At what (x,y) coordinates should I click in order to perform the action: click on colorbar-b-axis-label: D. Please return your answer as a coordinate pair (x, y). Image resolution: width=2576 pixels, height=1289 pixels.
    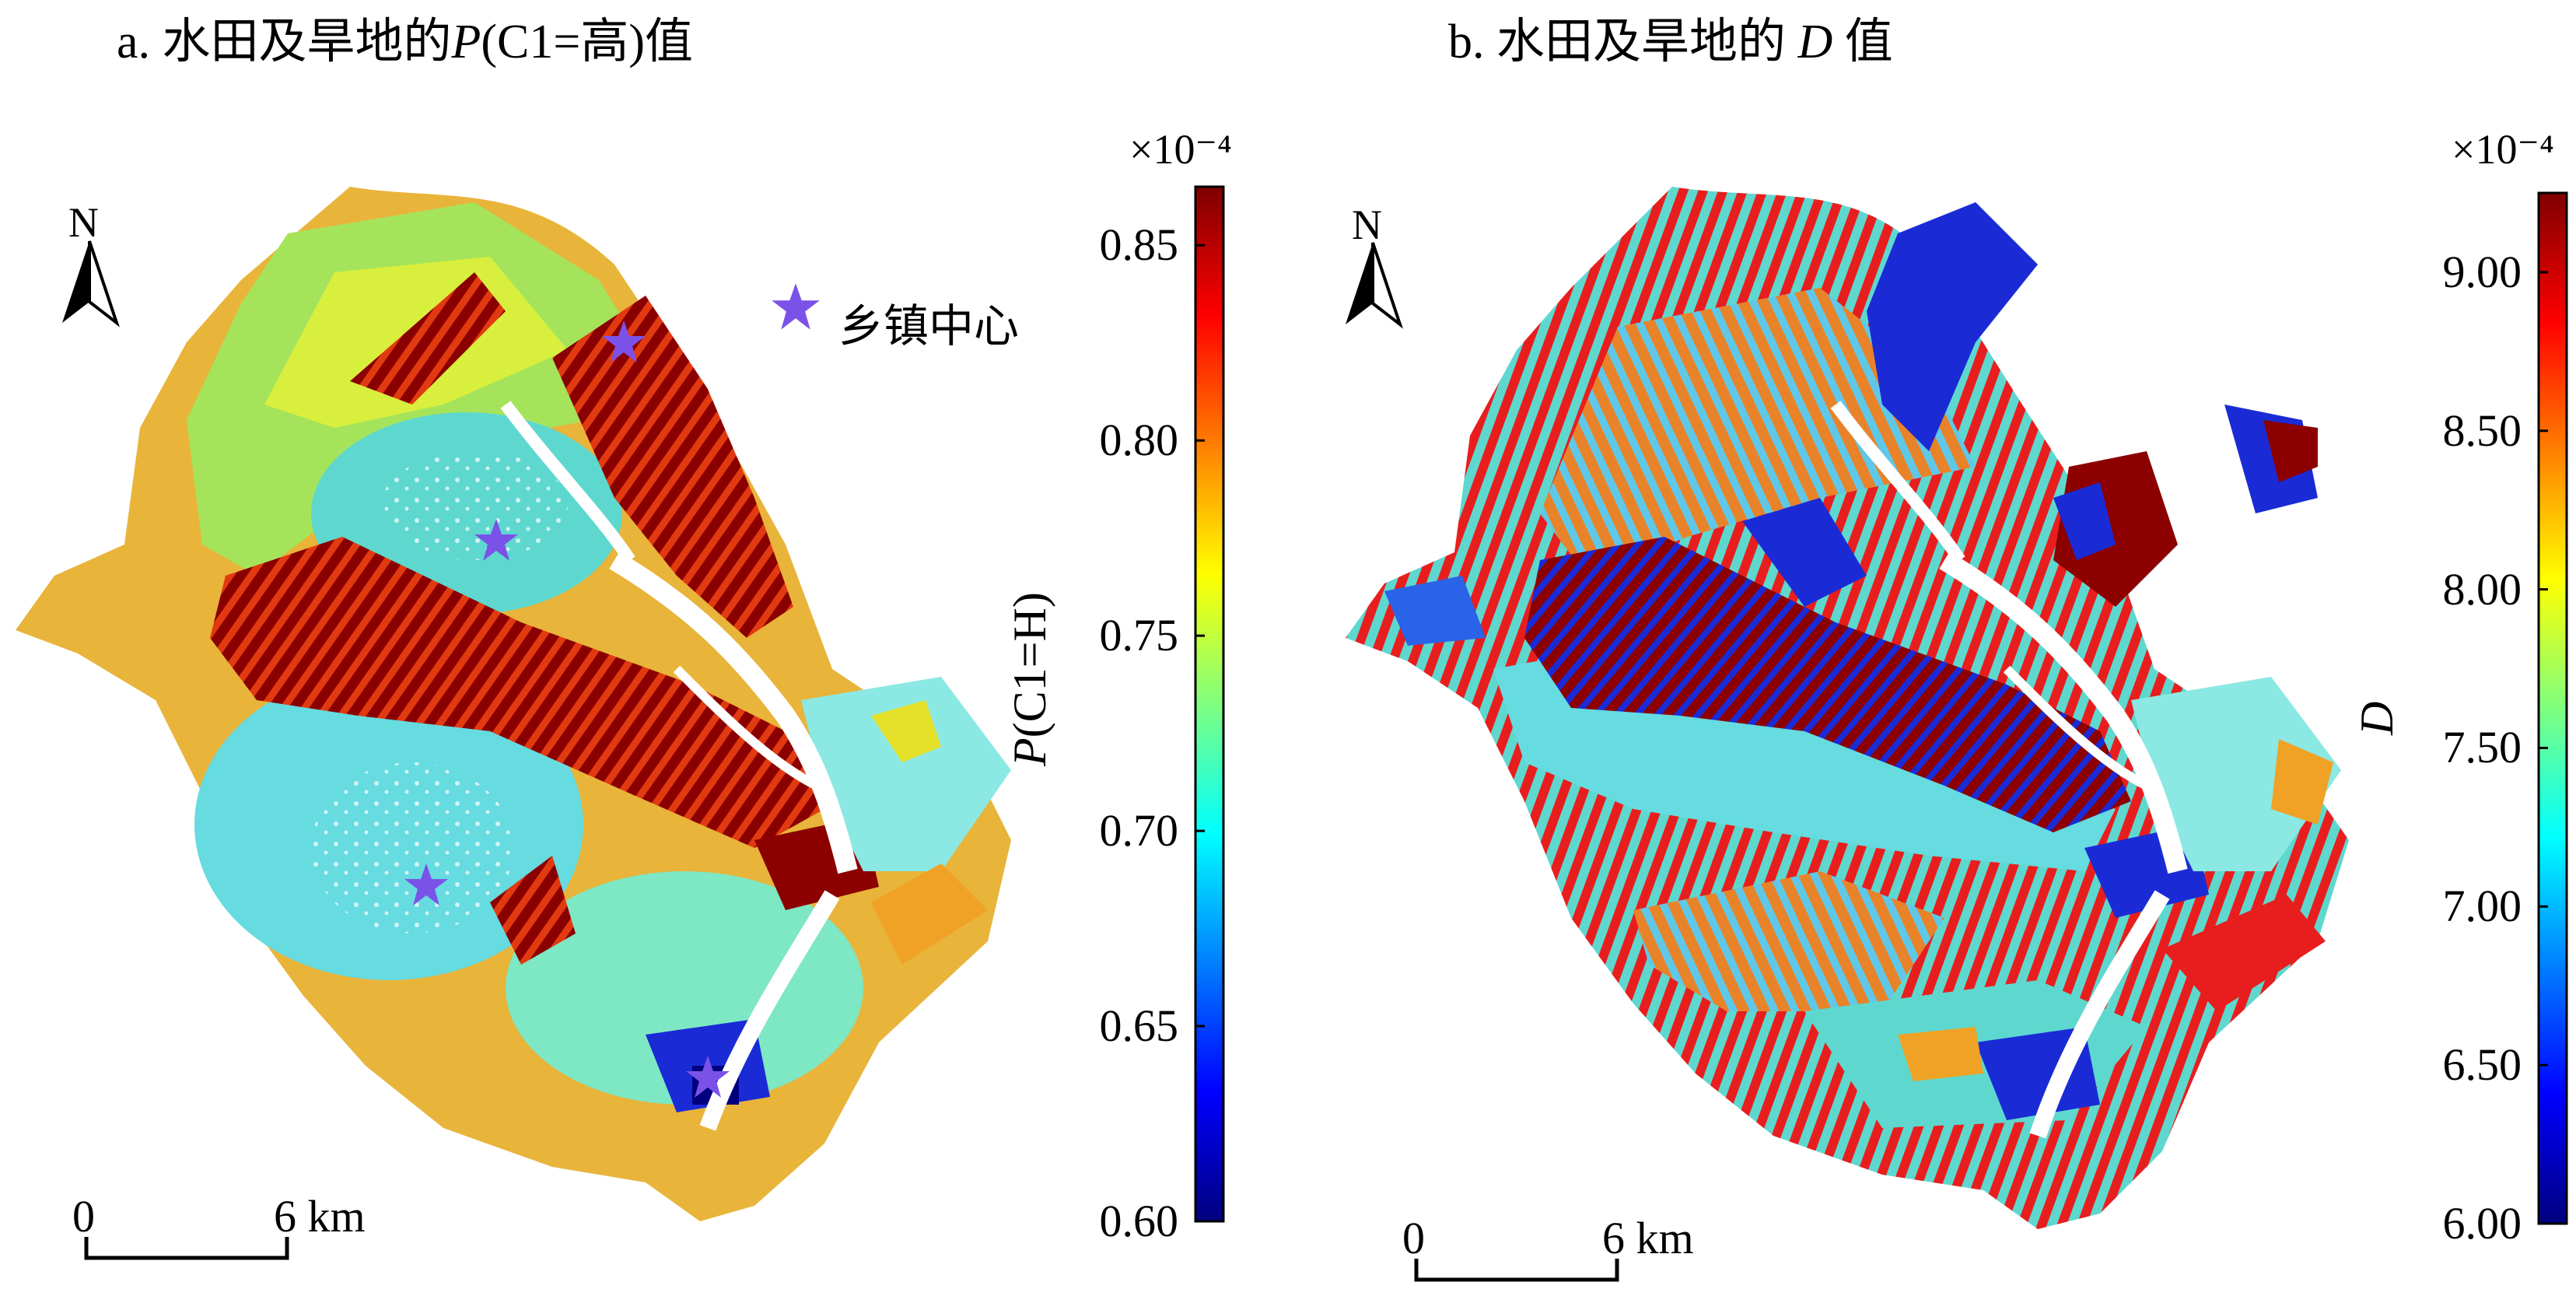
    Looking at the image, I should click on (2377, 718).